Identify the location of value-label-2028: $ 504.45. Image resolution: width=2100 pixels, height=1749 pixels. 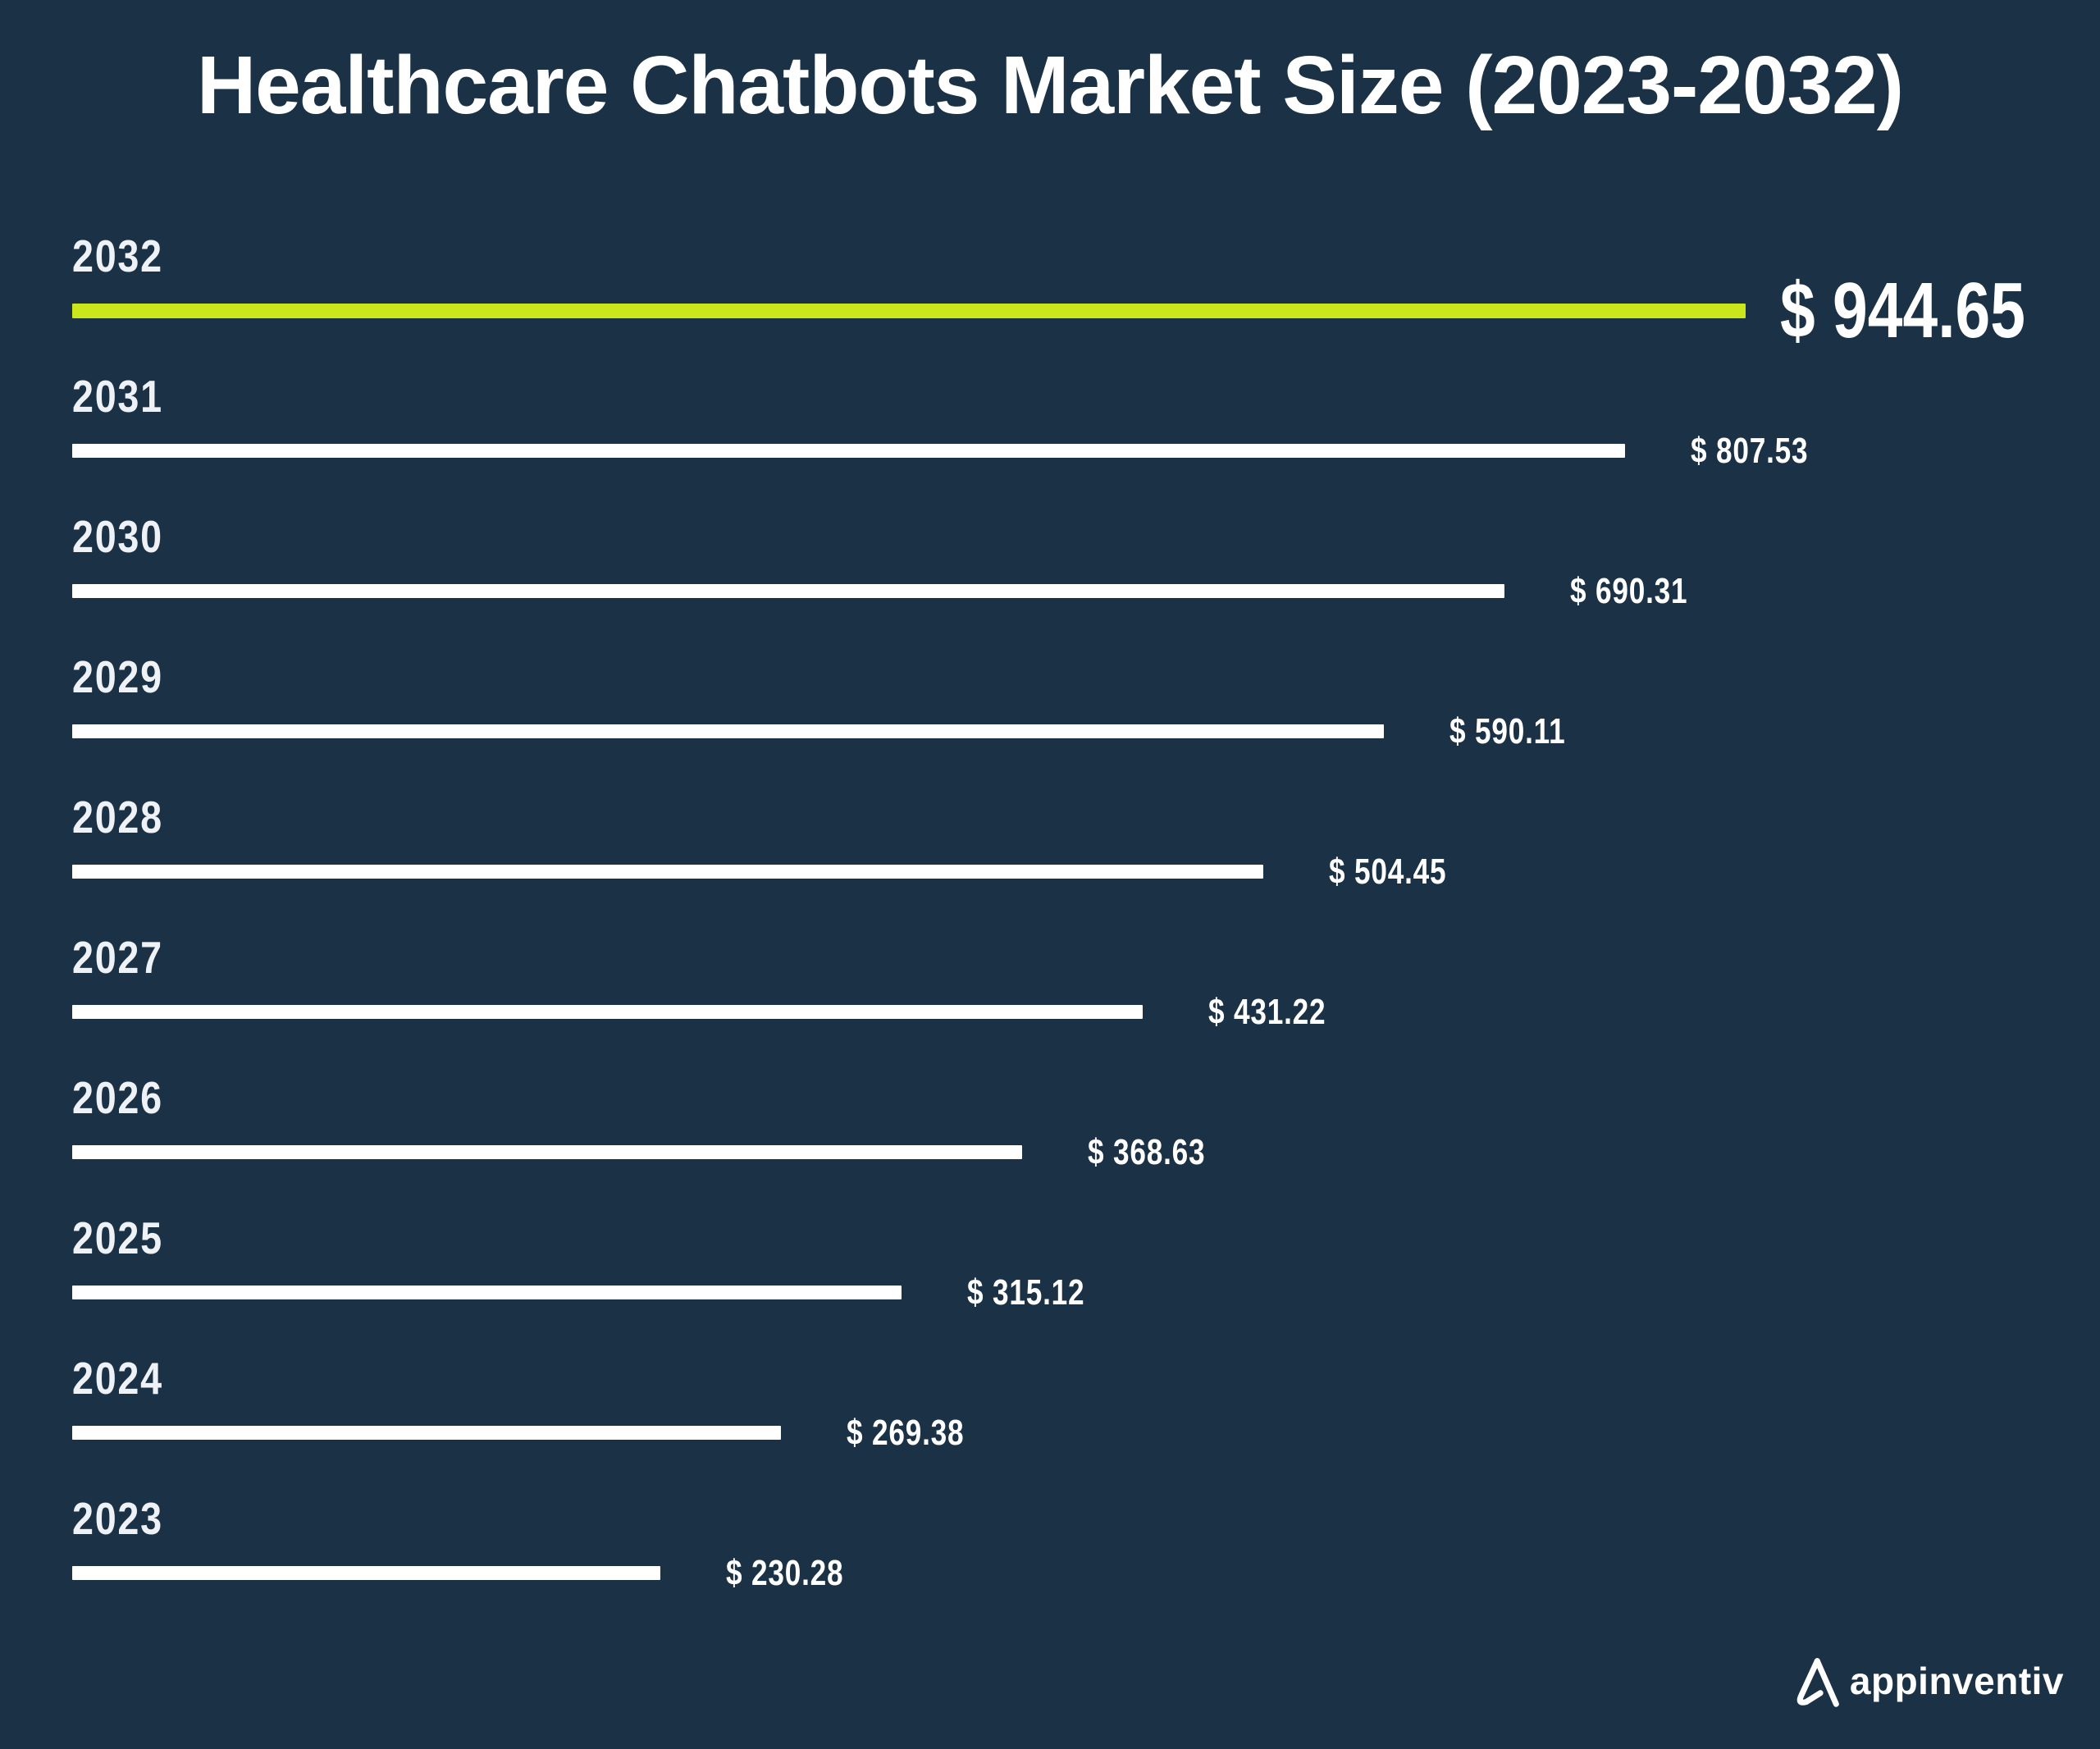
(1388, 872).